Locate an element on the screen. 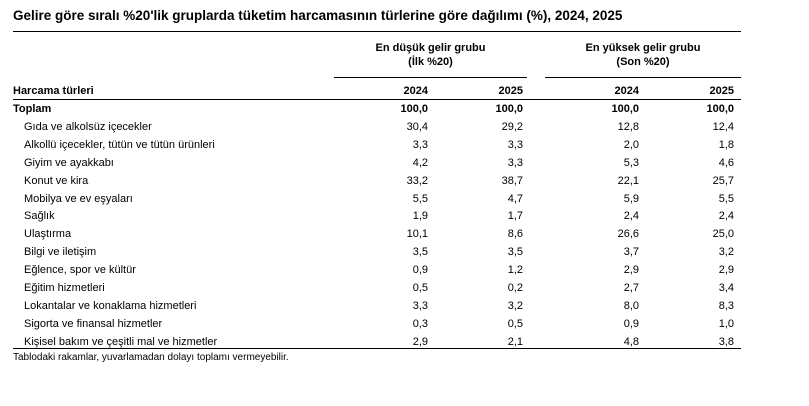 This screenshot has width=809, height=406. row-value: 30,4 is located at coordinates (417, 127).